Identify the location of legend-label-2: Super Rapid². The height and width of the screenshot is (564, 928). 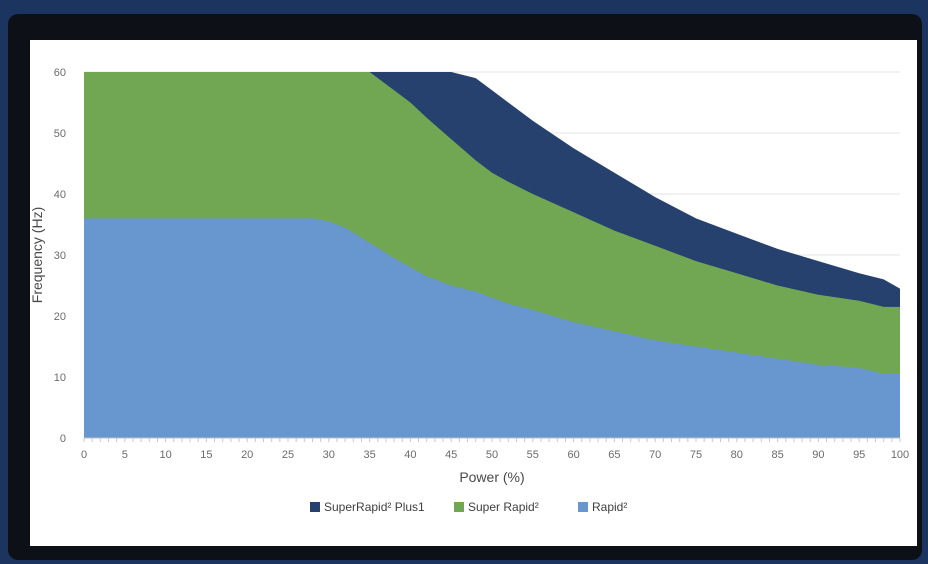
(503, 507).